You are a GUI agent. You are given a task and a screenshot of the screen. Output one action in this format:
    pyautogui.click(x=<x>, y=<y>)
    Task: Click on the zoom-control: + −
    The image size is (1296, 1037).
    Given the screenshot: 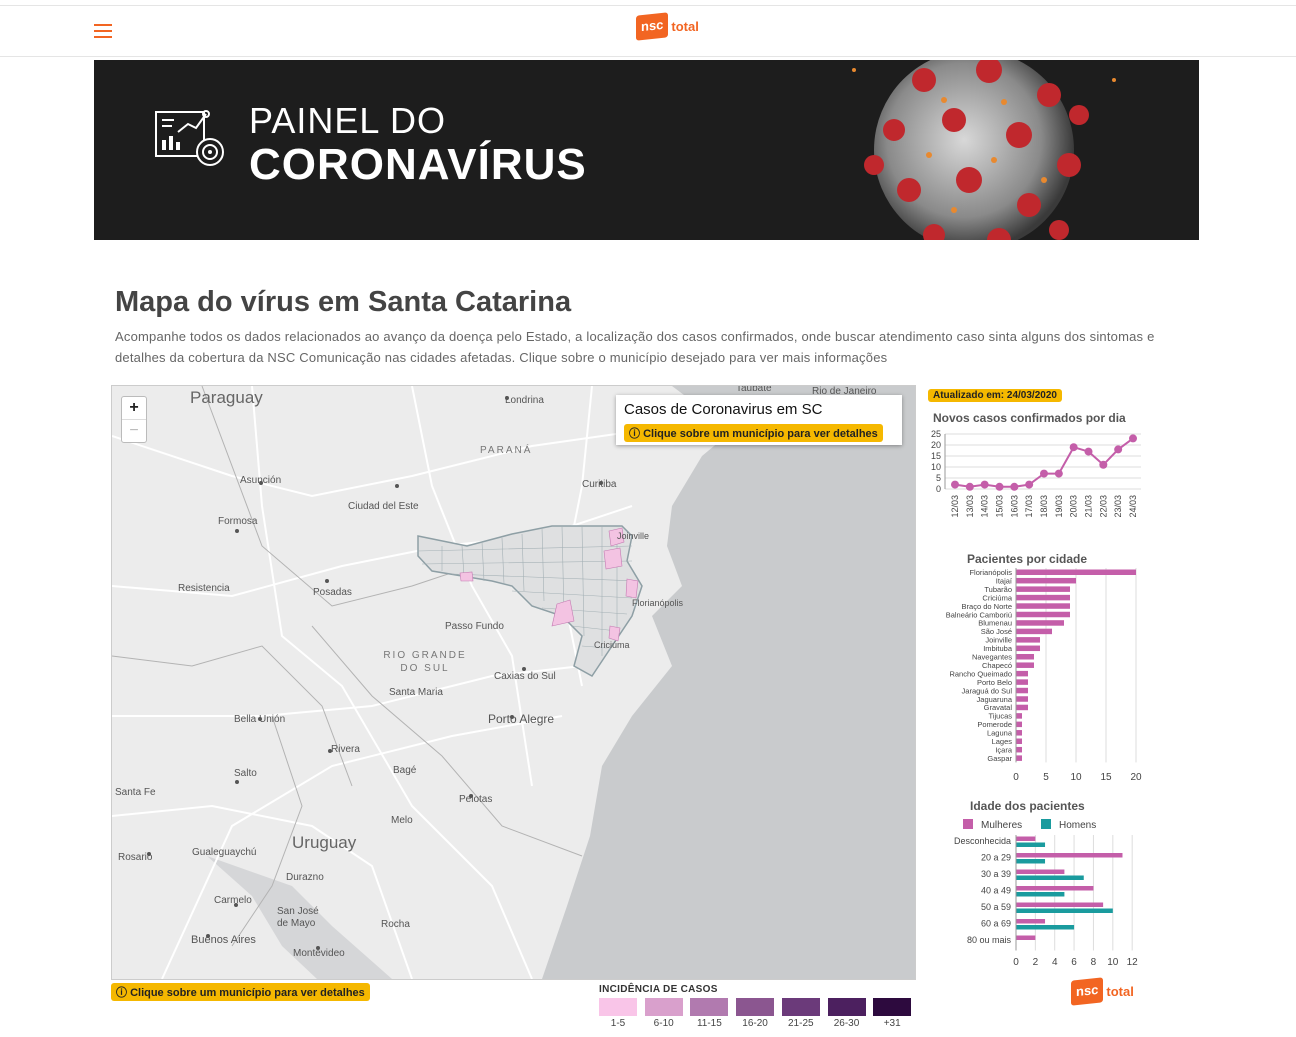 What is the action you would take?
    pyautogui.click(x=134, y=419)
    